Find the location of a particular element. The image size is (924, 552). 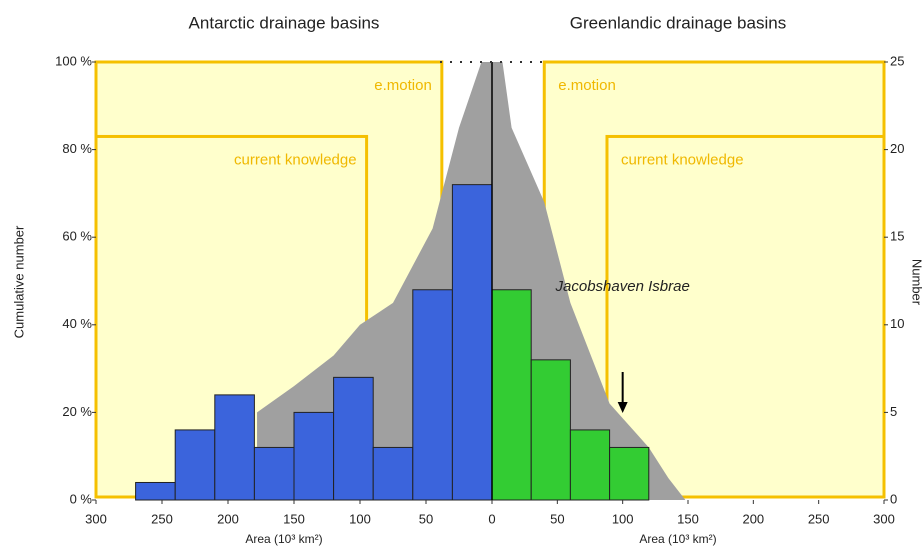

y-tick-label: 40 % is located at coordinates (77, 323).